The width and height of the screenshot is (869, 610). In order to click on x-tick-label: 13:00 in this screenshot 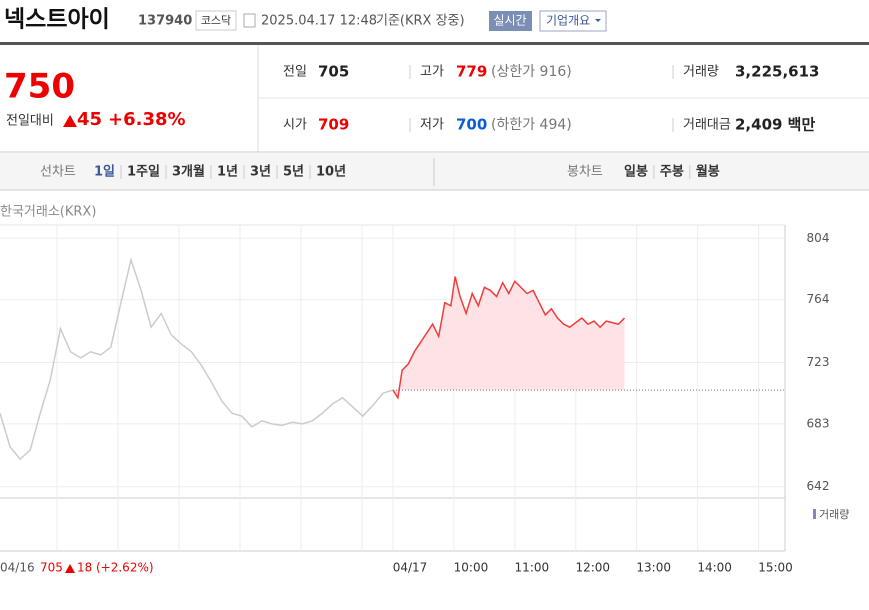, I will do `click(653, 568)`.